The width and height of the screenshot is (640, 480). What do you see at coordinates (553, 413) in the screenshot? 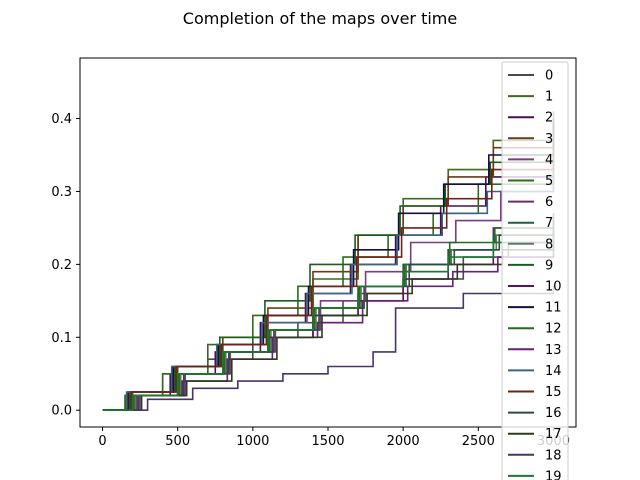
I see `legend-label: 16` at bounding box center [553, 413].